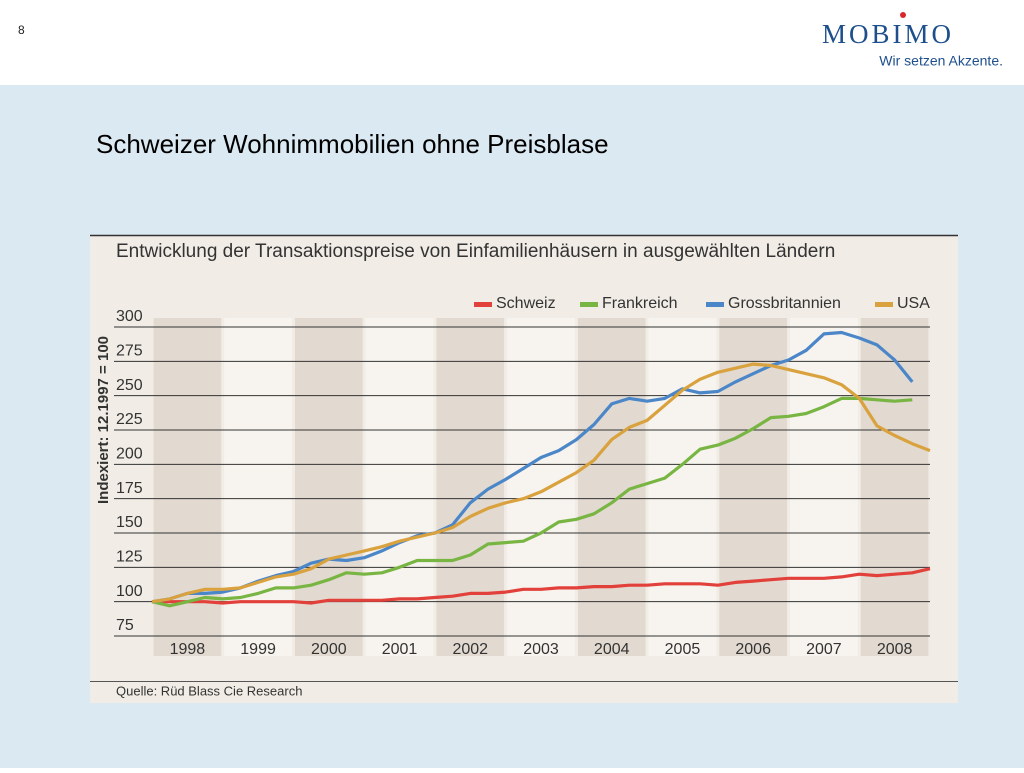  Describe the element at coordinates (888, 34) in the screenshot. I see `logo: MOBIMO` at that location.